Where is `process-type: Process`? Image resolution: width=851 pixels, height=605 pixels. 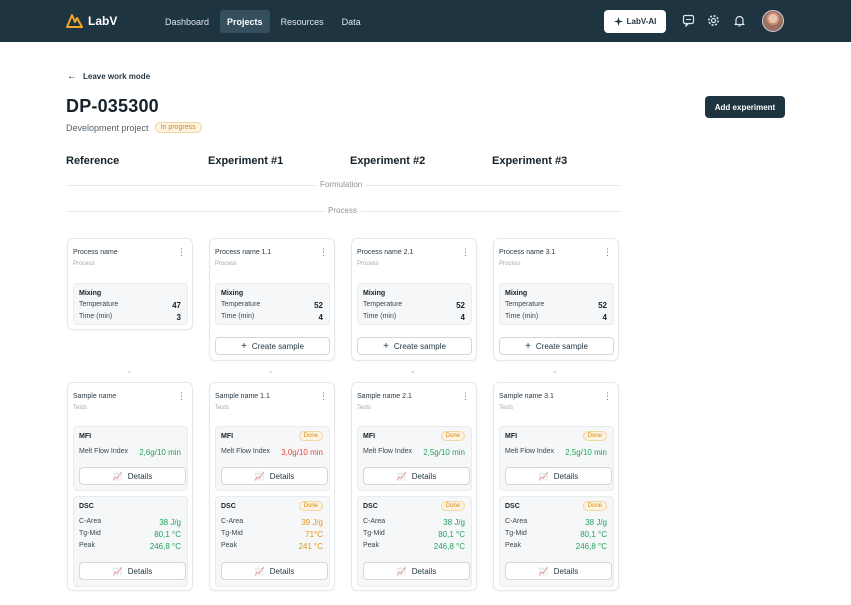 process-type: Process is located at coordinates (226, 264).